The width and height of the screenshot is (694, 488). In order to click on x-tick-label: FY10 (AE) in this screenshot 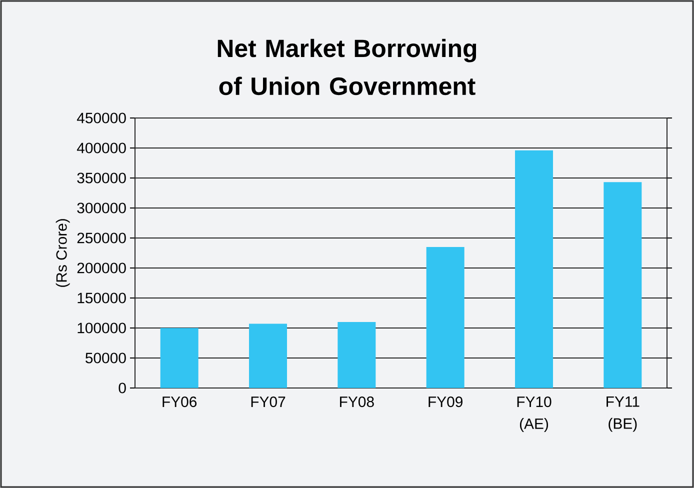, I will do `click(534, 414)`.